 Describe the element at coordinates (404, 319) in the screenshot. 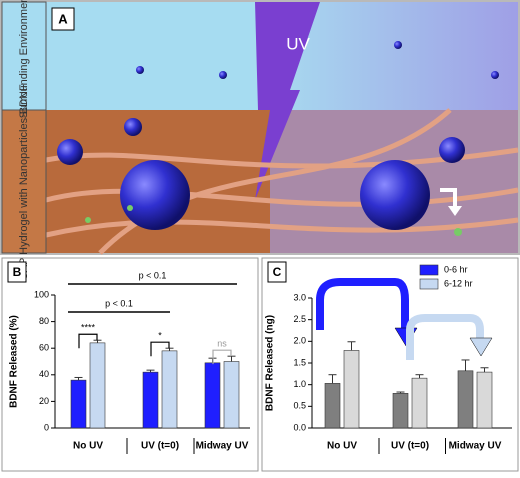

I see `panel-c-arrows` at that location.